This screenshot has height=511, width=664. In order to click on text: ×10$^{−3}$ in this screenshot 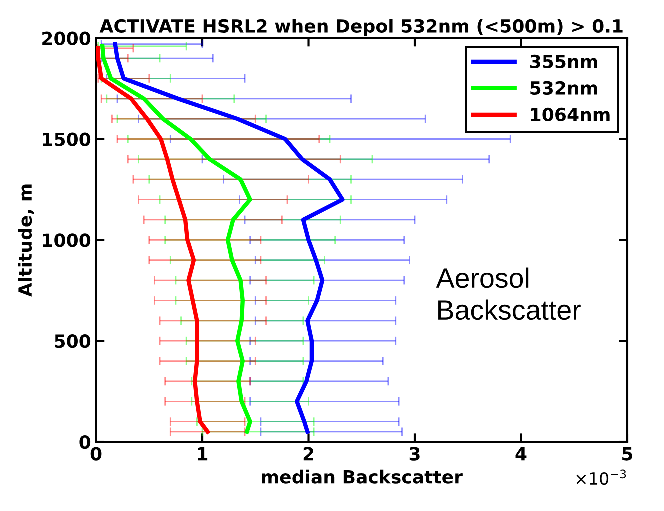, I will do `click(601, 478)`.